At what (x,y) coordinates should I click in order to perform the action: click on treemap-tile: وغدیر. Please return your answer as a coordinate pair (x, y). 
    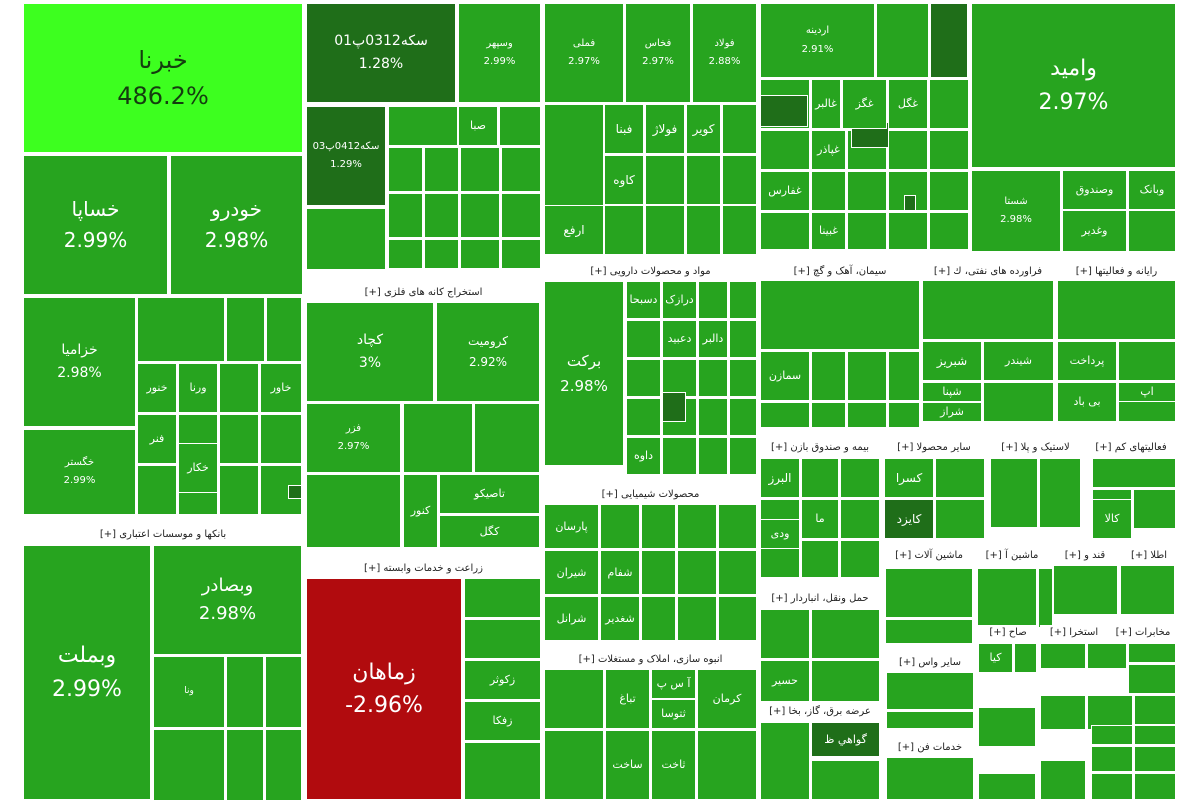
    Looking at the image, I should click on (1094, 231).